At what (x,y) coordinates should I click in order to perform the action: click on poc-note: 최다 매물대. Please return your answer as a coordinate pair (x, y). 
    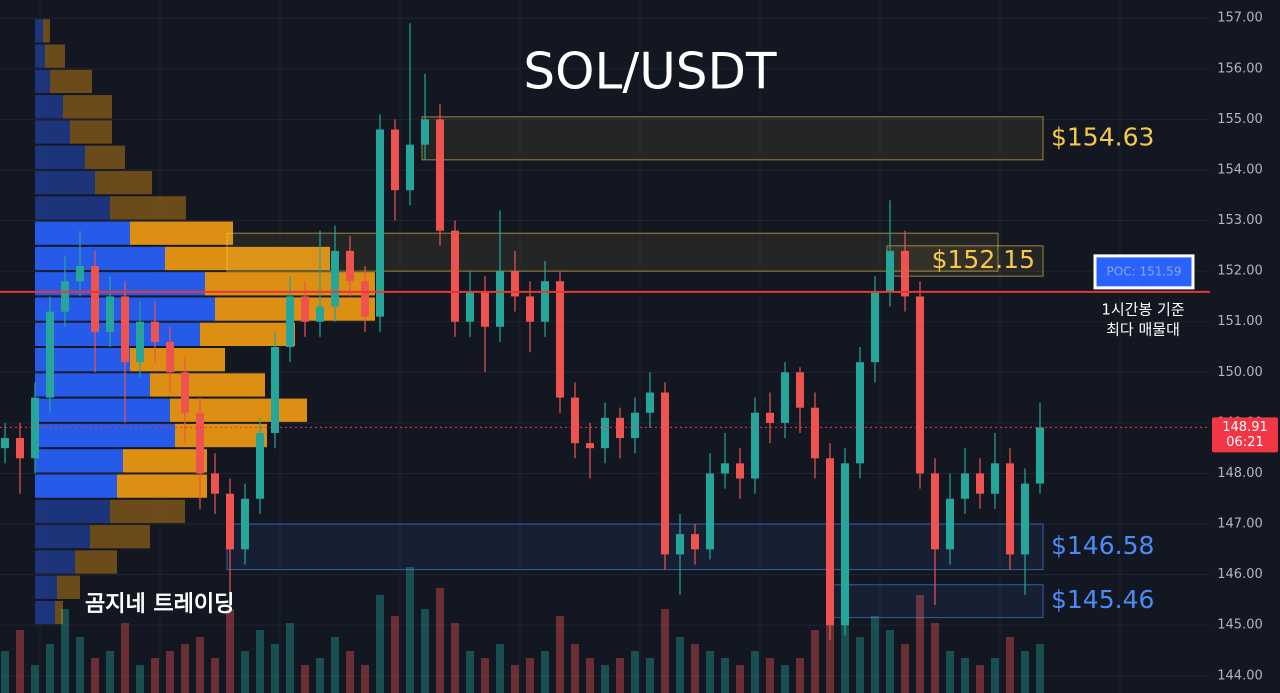
    Looking at the image, I should click on (1143, 329).